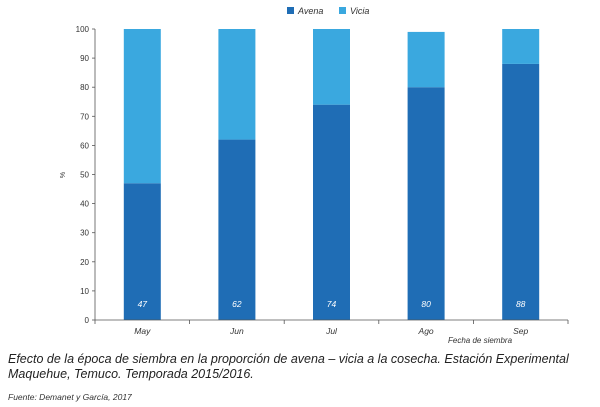  I want to click on figure-source: Fuente: Demanet y García, 2017, so click(70, 397).